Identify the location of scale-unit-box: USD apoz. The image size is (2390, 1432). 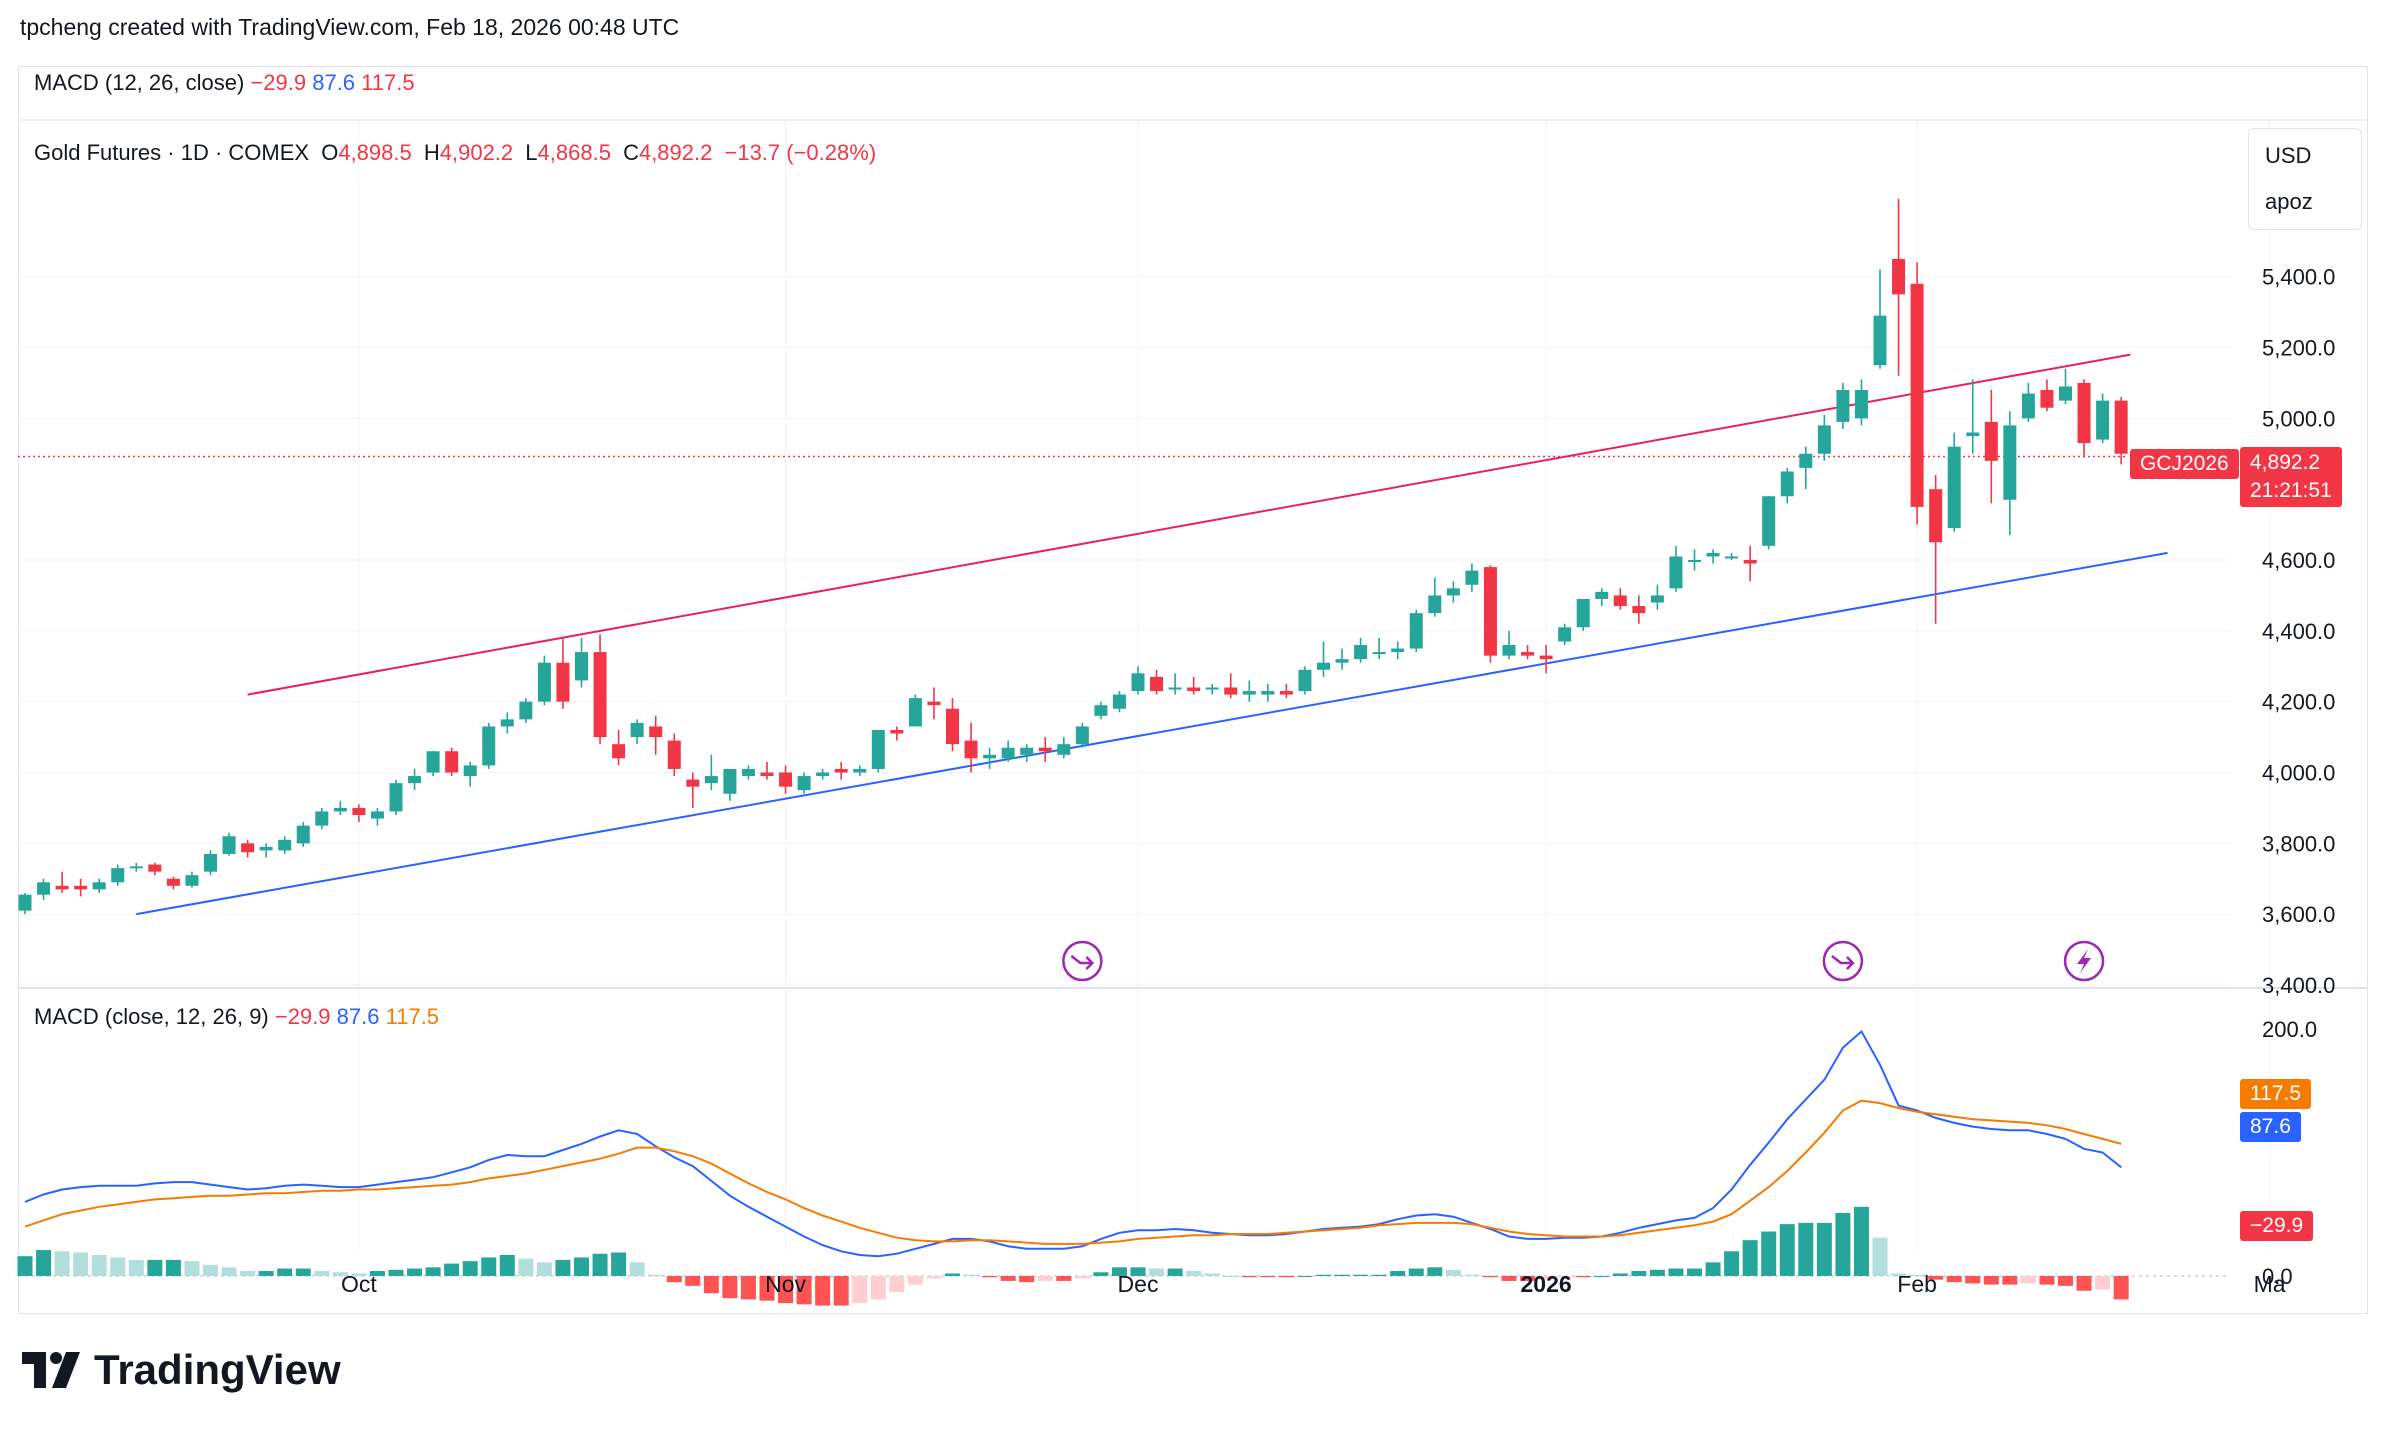
(2305, 179).